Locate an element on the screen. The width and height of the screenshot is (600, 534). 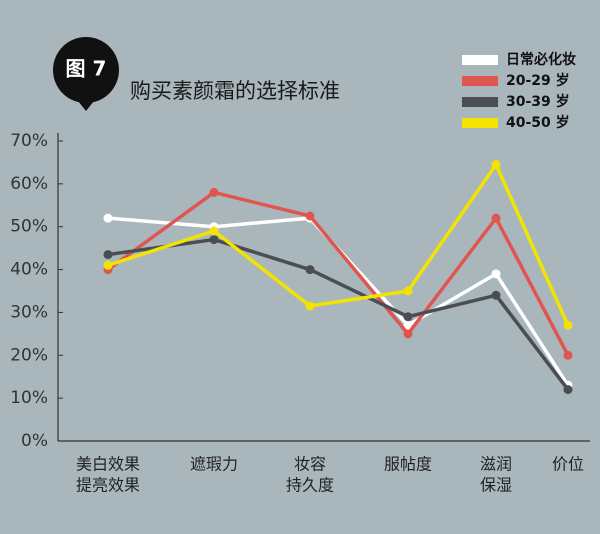
y-tick-label: 0% is located at coordinates (34, 441).